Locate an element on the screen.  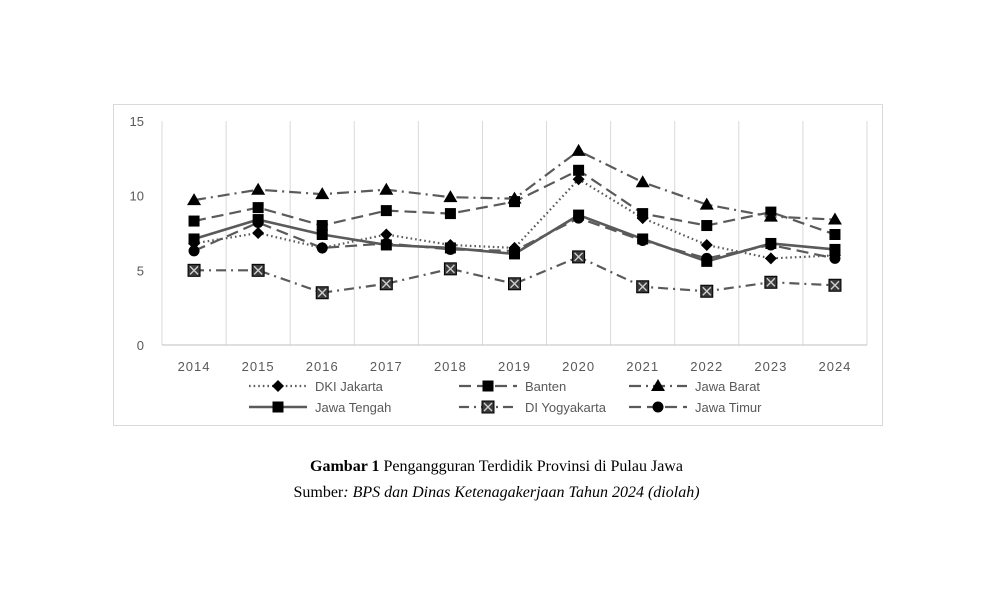
x-tick-label: 2015 is located at coordinates (258, 366).